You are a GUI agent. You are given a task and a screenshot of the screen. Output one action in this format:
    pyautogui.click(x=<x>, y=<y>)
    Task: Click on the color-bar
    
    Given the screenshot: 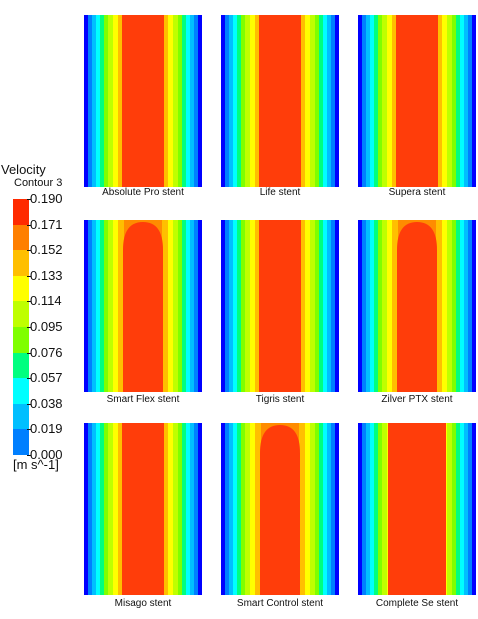 What is the action you would take?
    pyautogui.click(x=21, y=327)
    